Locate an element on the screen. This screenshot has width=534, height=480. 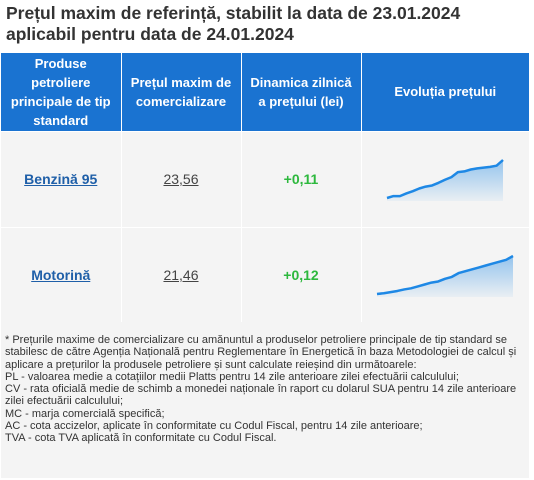
product-link-benzina-95: Benzină 95 is located at coordinates (61, 179).